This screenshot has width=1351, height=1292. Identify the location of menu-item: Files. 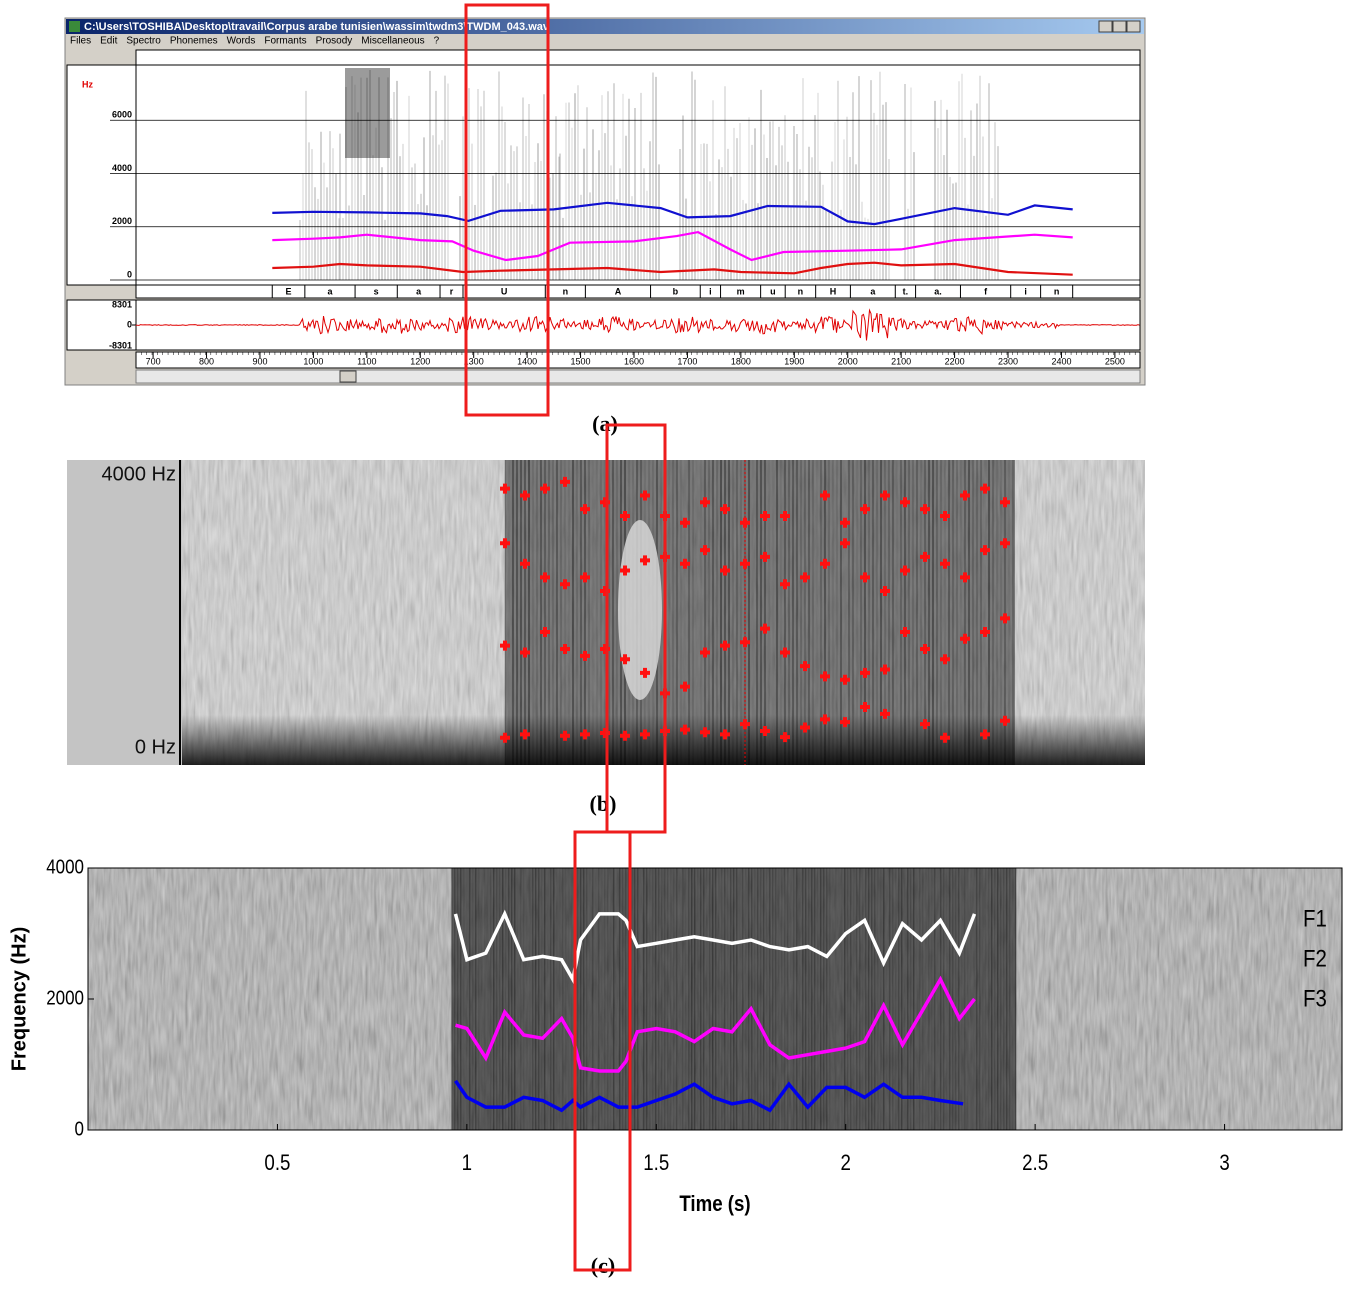
(80, 41).